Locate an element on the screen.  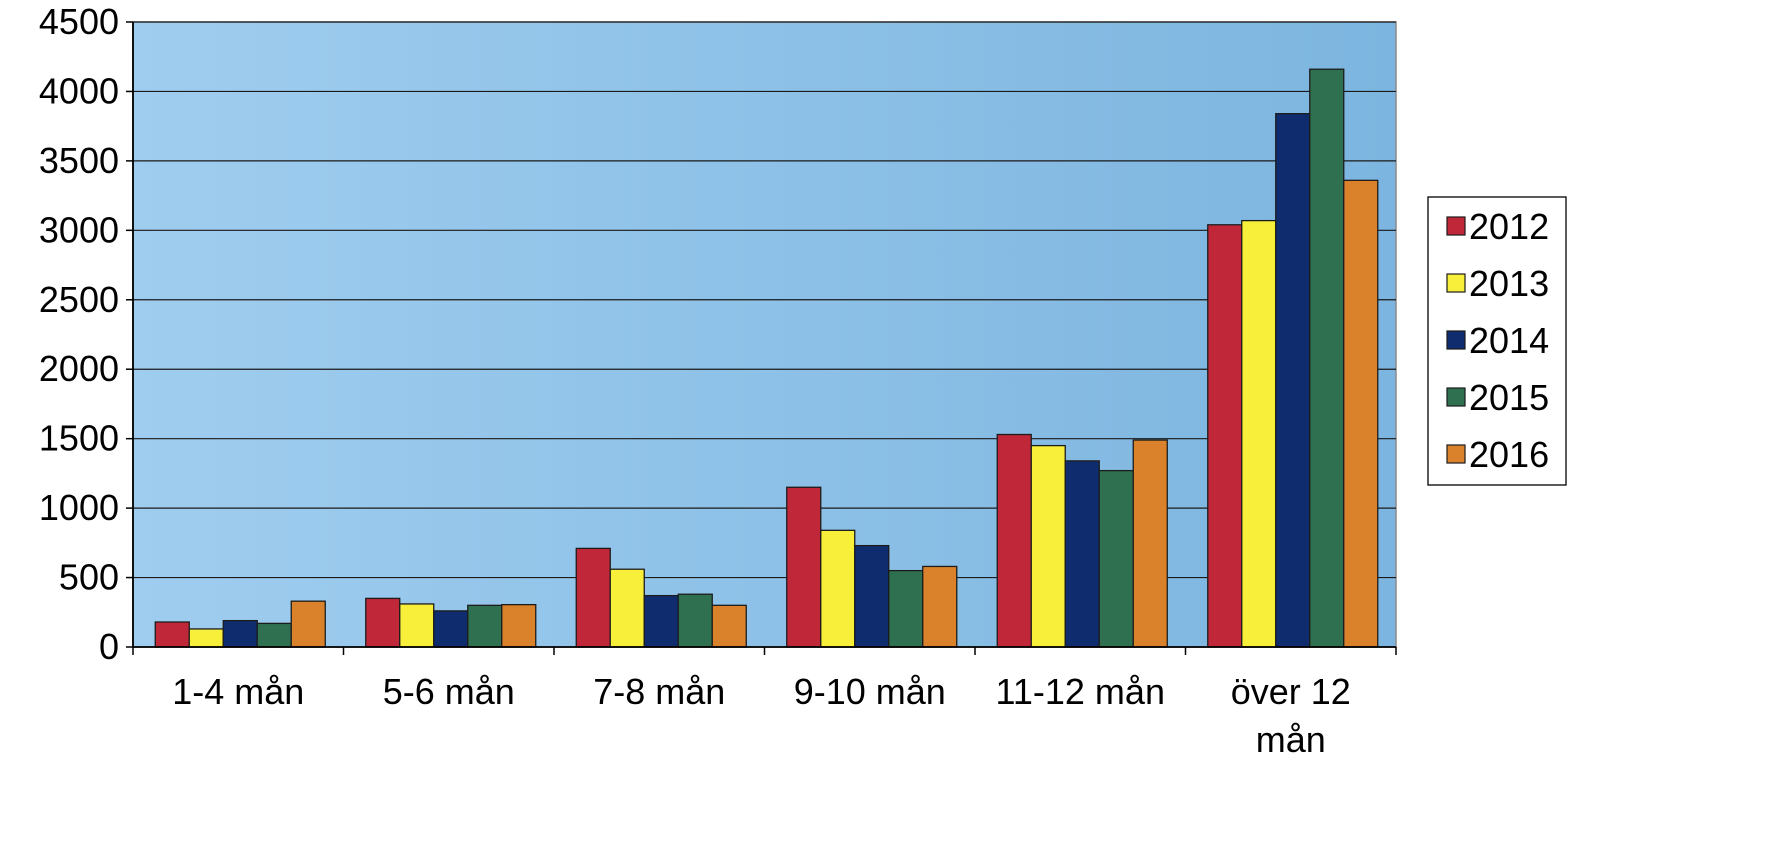
x-category-label: 9-10 mån is located at coordinates (870, 691).